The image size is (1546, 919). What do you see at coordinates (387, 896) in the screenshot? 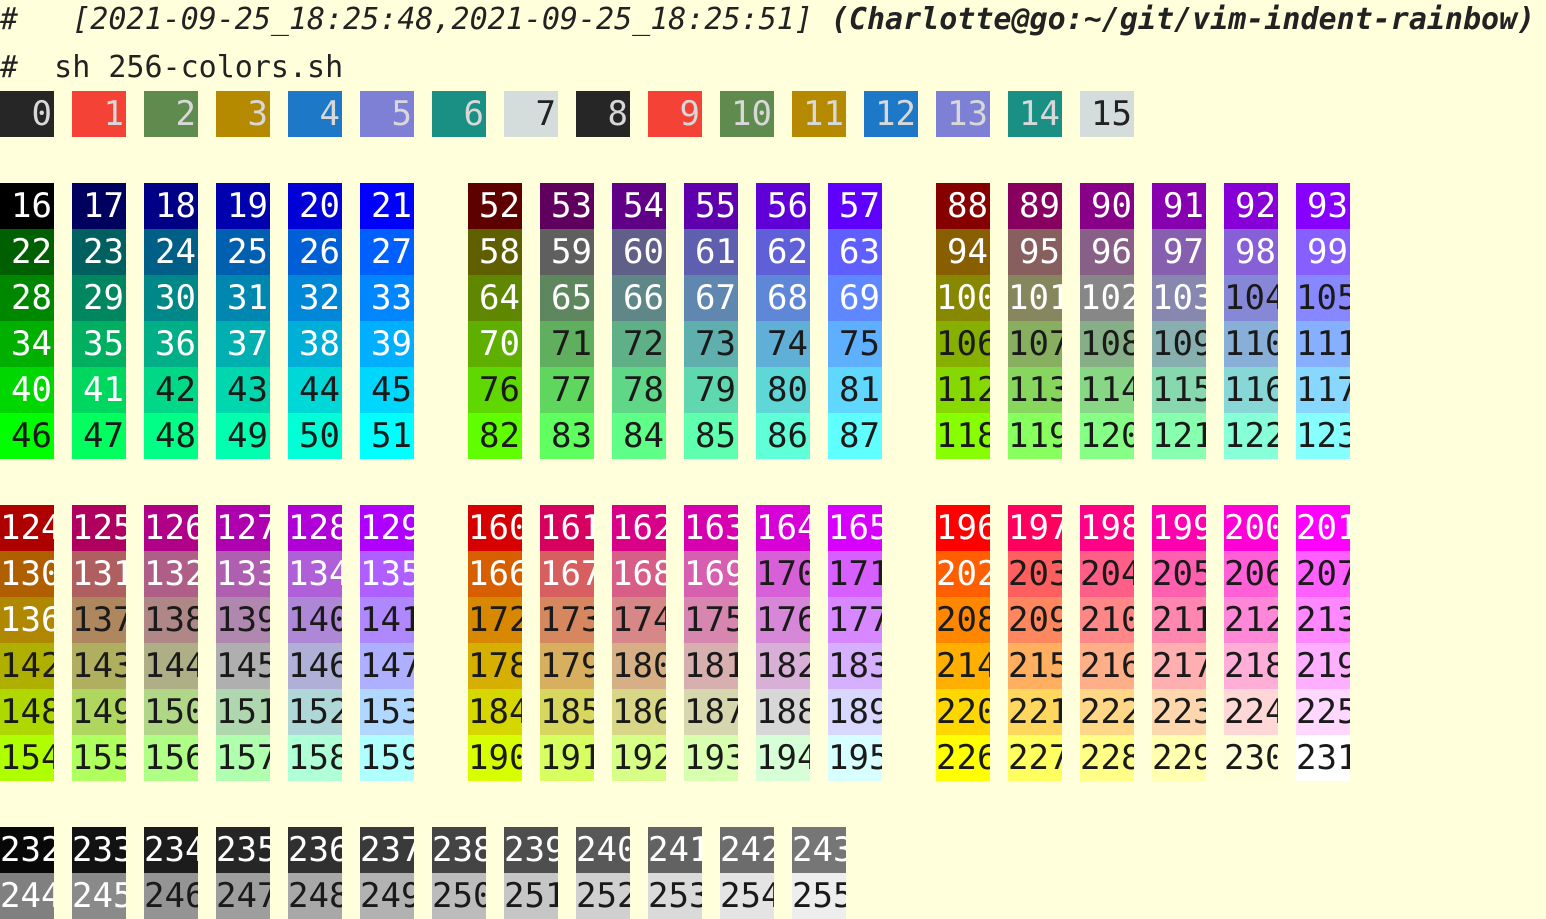
I see `color-cell-249: 249` at bounding box center [387, 896].